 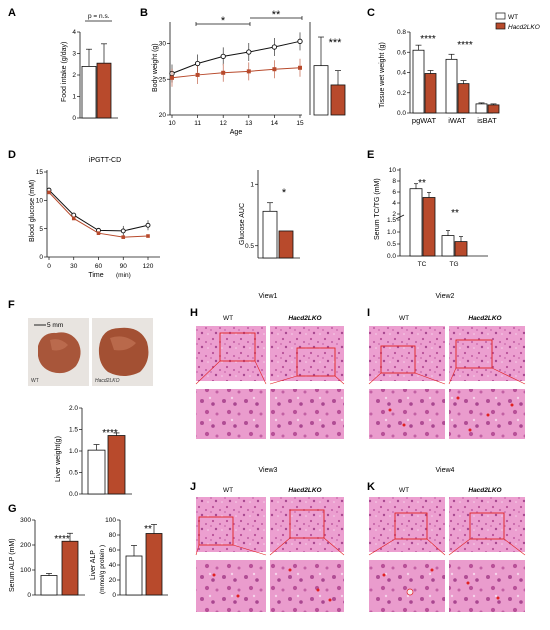 I want to click on panel-e-ticks: 0.0 0.5 1.0 1.52 4 6 8 10, so click(x=393, y=213).